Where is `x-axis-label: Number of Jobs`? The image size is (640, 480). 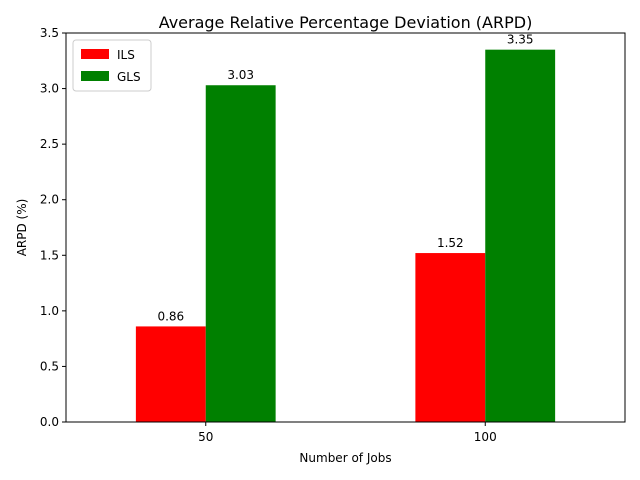
x-axis-label: Number of Jobs is located at coordinates (345, 458).